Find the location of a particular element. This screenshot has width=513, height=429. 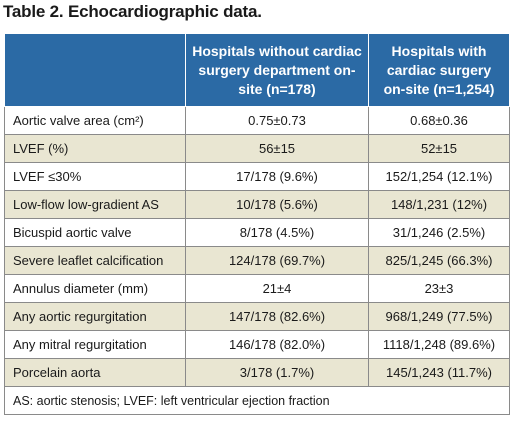

row-label: Bicuspid aortic valve is located at coordinates (95, 232).